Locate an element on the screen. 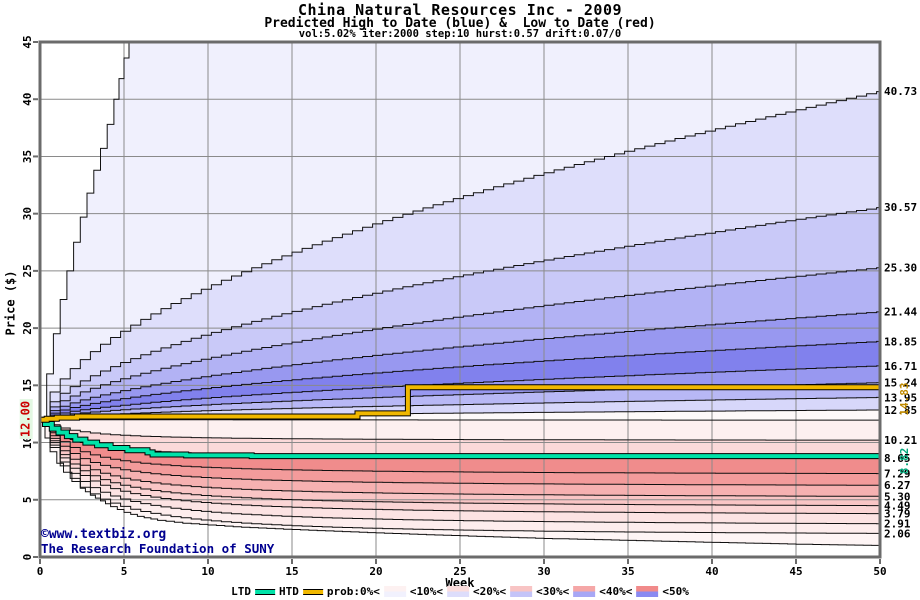 This screenshot has height=600, width=920. legend-htd-label: HTD is located at coordinates (289, 591).